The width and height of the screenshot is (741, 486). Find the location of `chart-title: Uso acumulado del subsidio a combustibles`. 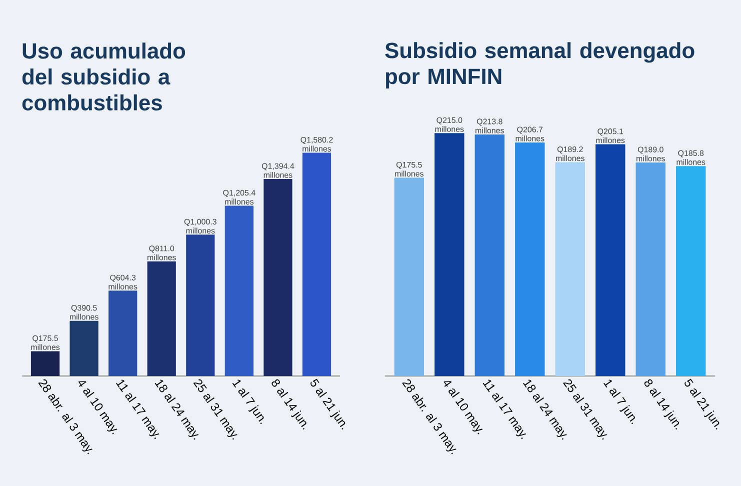

chart-title: Uso acumulado del subsidio a combustibles is located at coordinates (104, 76).